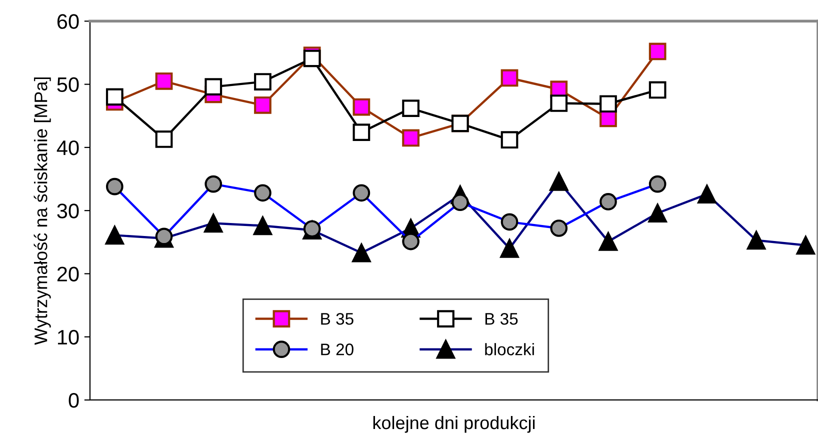 This screenshot has width=818, height=441. I want to click on y-tick-label: 0, so click(73, 400).